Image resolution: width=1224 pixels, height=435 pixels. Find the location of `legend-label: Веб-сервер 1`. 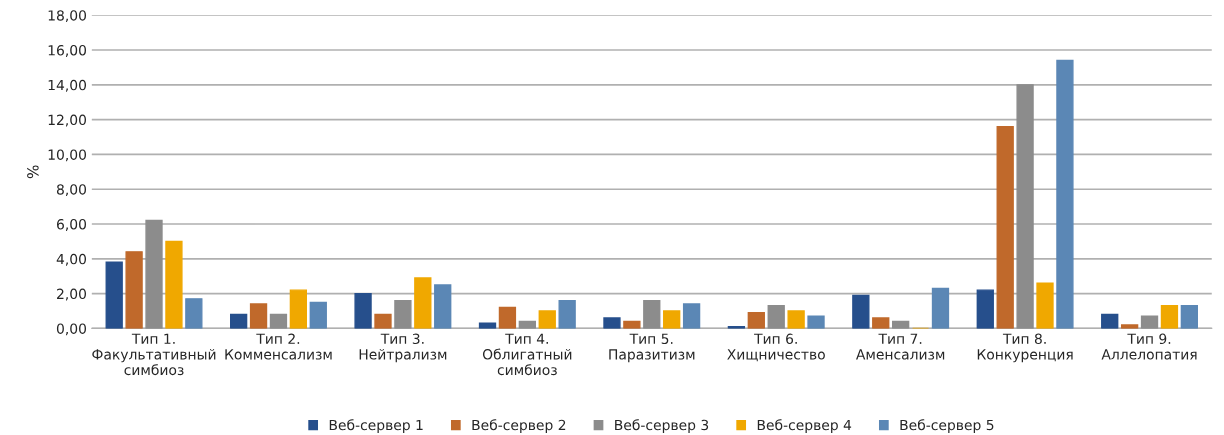

legend-label: Веб-сервер 1 is located at coordinates (376, 426).